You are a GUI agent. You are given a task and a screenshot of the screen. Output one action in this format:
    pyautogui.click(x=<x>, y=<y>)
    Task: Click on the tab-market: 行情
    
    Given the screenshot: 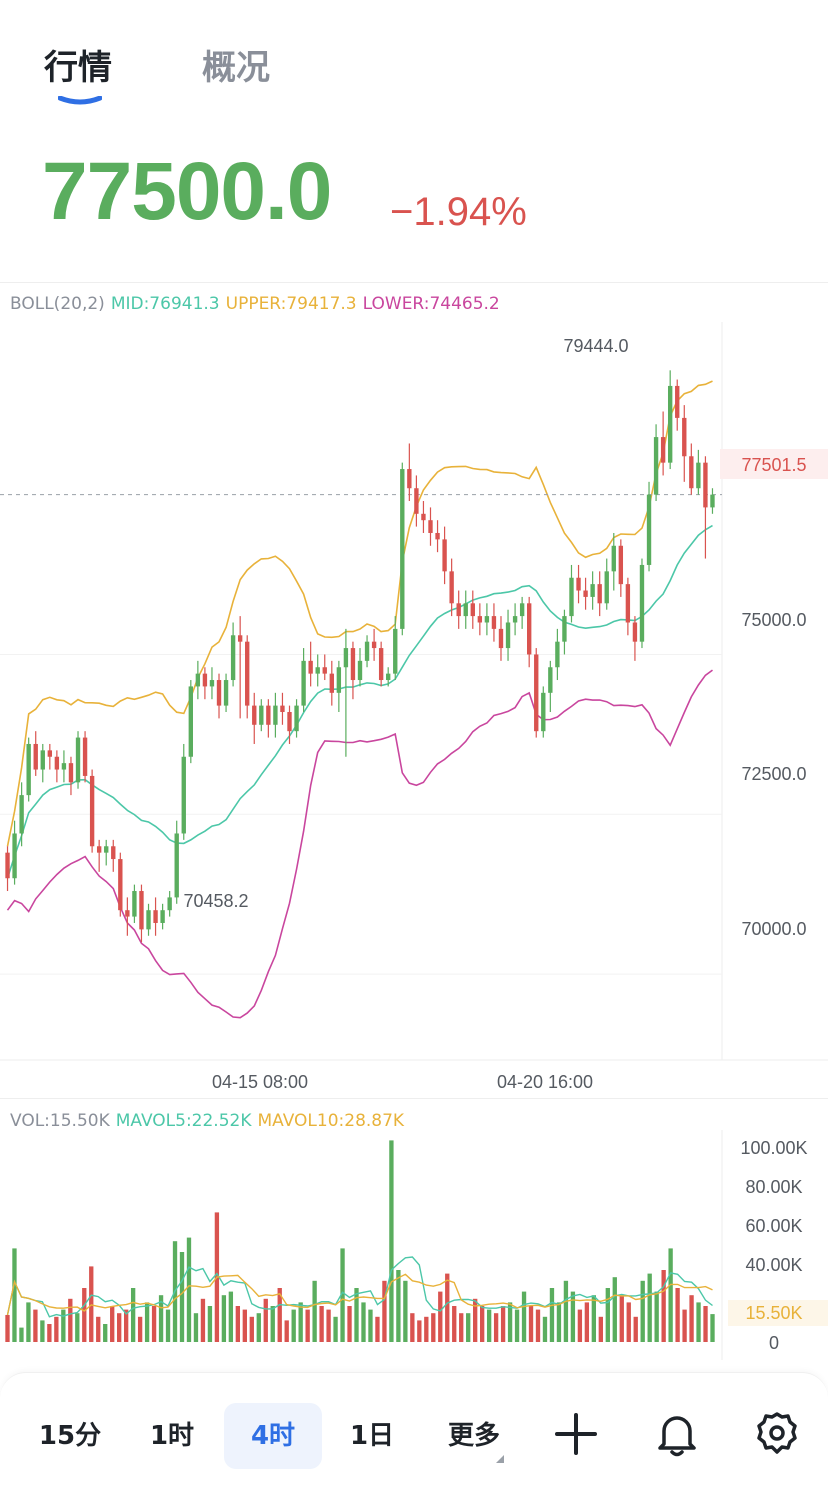 What is the action you would take?
    pyautogui.click(x=78, y=68)
    